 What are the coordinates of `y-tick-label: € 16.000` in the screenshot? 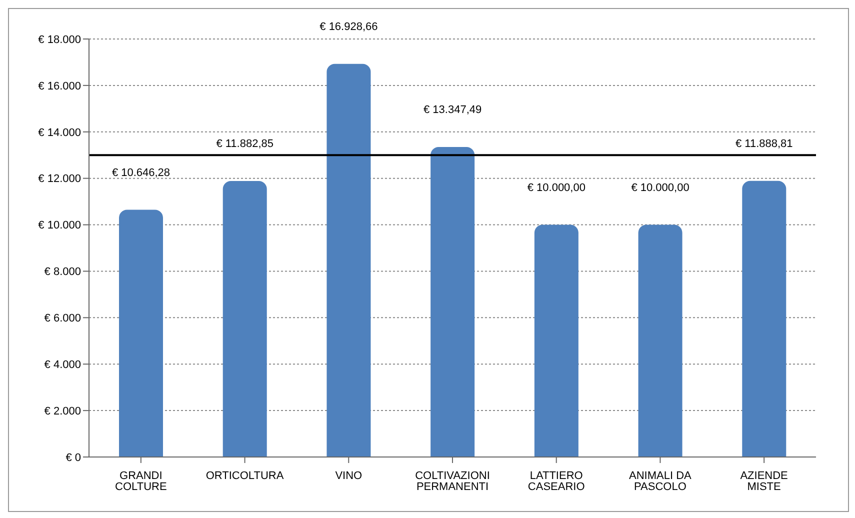 It's located at (59, 86).